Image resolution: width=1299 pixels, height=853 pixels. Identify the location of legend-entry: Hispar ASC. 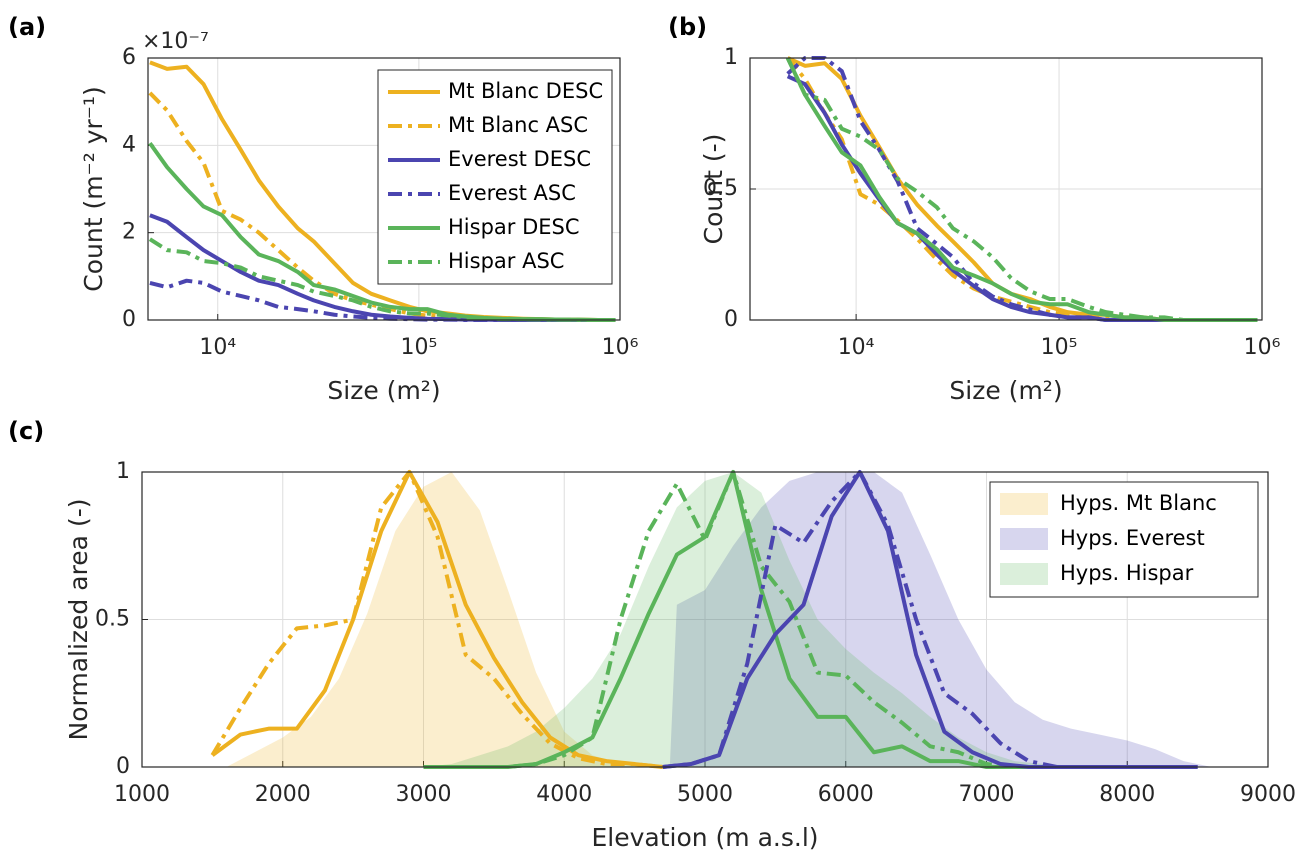
(506, 261).